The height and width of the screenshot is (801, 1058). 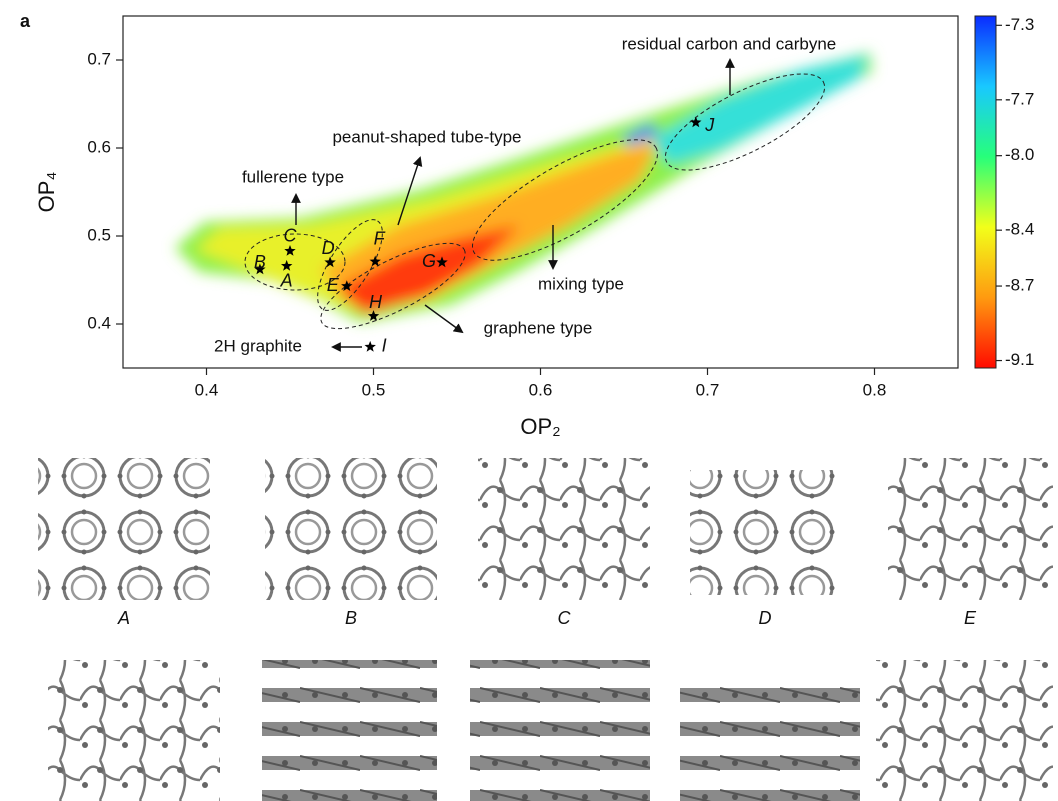 I want to click on x-axis-label: OP₂, so click(x=540, y=426).